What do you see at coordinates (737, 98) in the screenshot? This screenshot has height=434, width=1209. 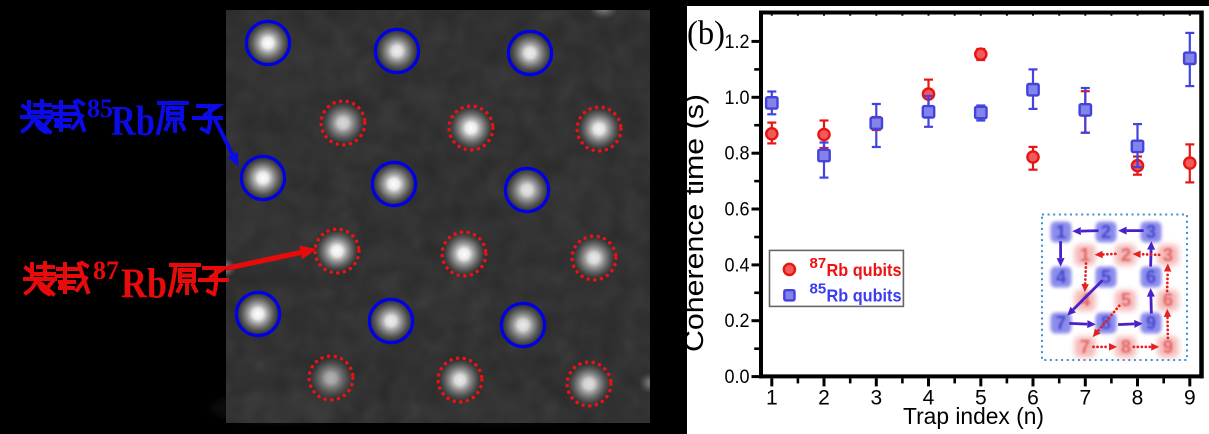 I see `svg-text: 1.0` at bounding box center [737, 98].